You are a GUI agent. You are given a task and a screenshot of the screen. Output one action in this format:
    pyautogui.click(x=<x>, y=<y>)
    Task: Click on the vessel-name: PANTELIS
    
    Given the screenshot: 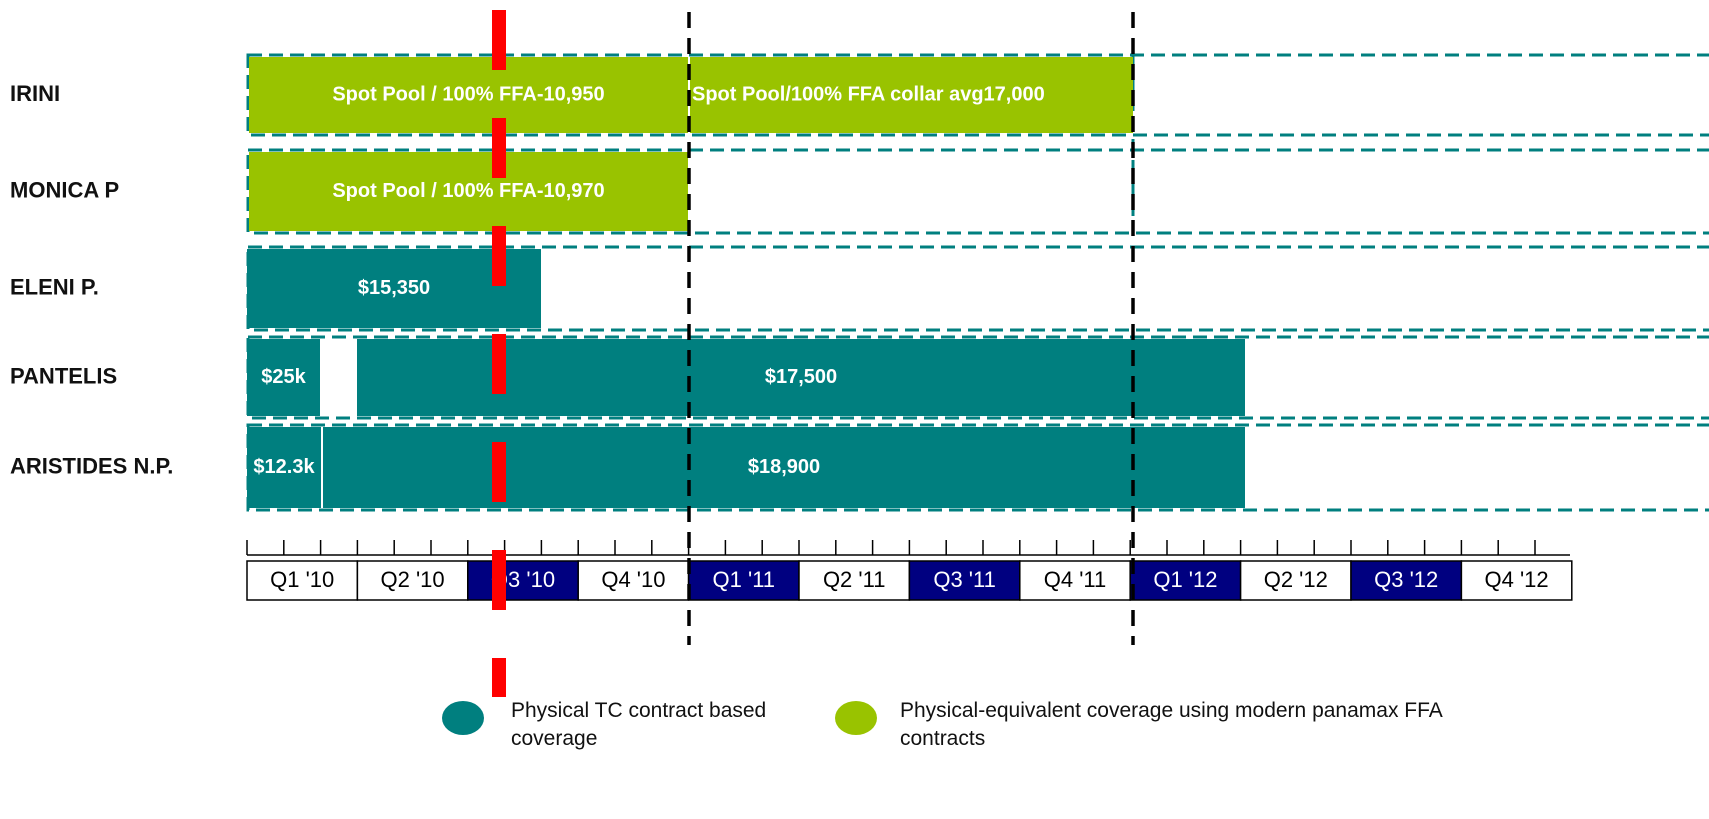 What is the action you would take?
    pyautogui.click(x=63, y=375)
    